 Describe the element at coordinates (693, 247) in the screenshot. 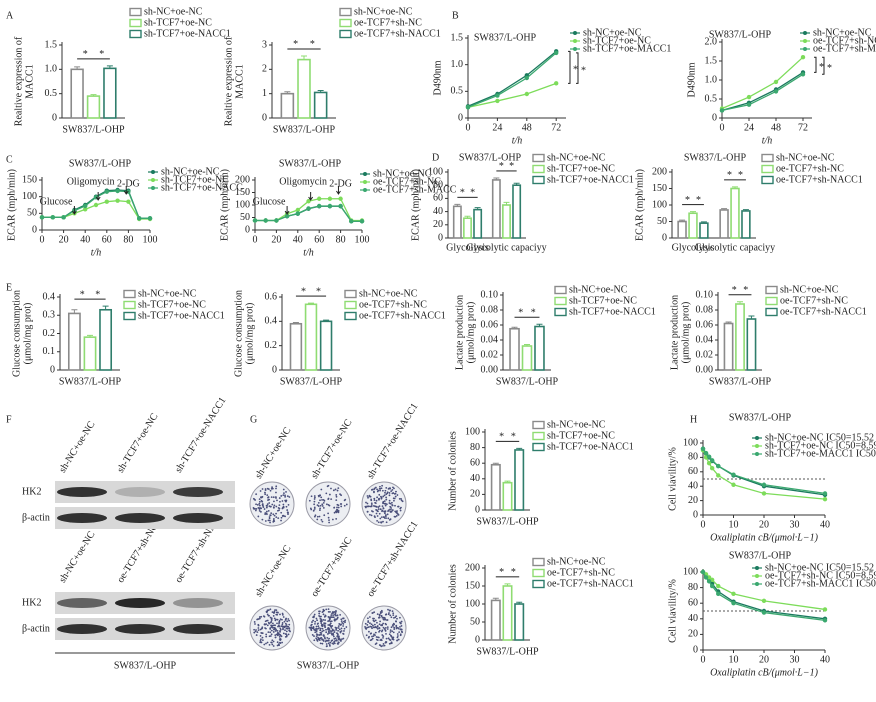

I see `x-tick-label: Glycolysis` at that location.